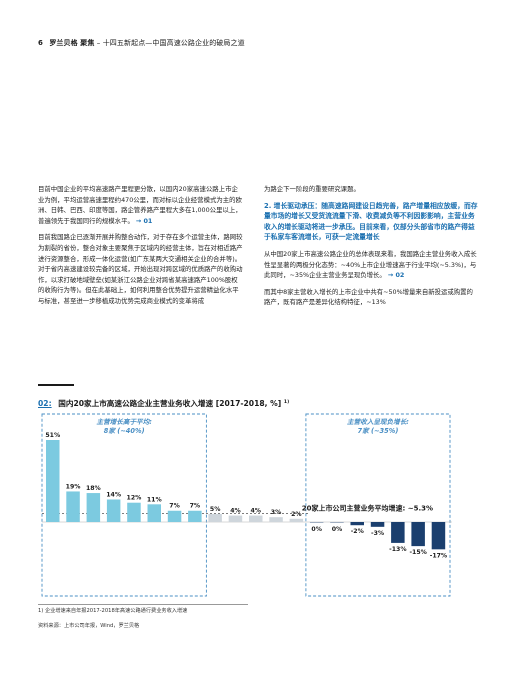  What do you see at coordinates (316, 529) in the screenshot?
I see `bar-label-14: 0%` at bounding box center [316, 529].